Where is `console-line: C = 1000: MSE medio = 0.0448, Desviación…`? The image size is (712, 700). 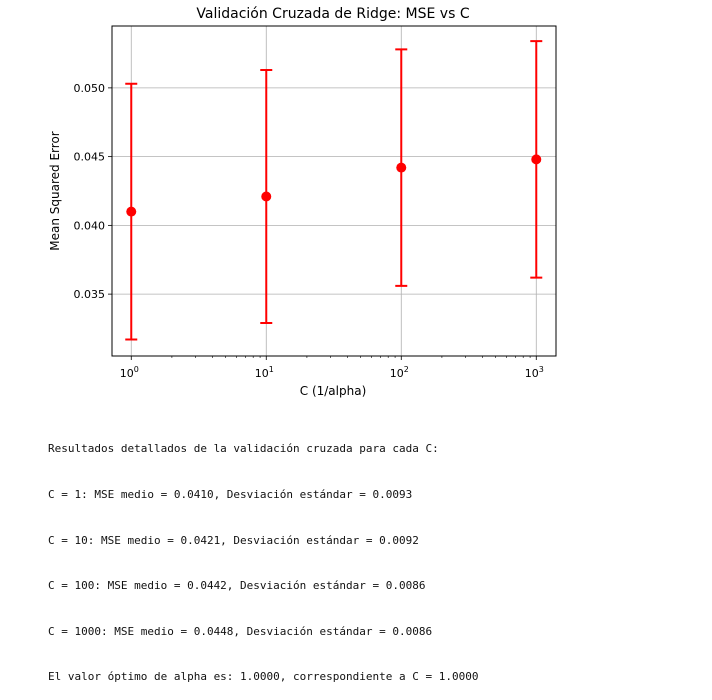
console-line: C = 1000: MSE medio = 0.0448, Desviación… is located at coordinates (240, 631).